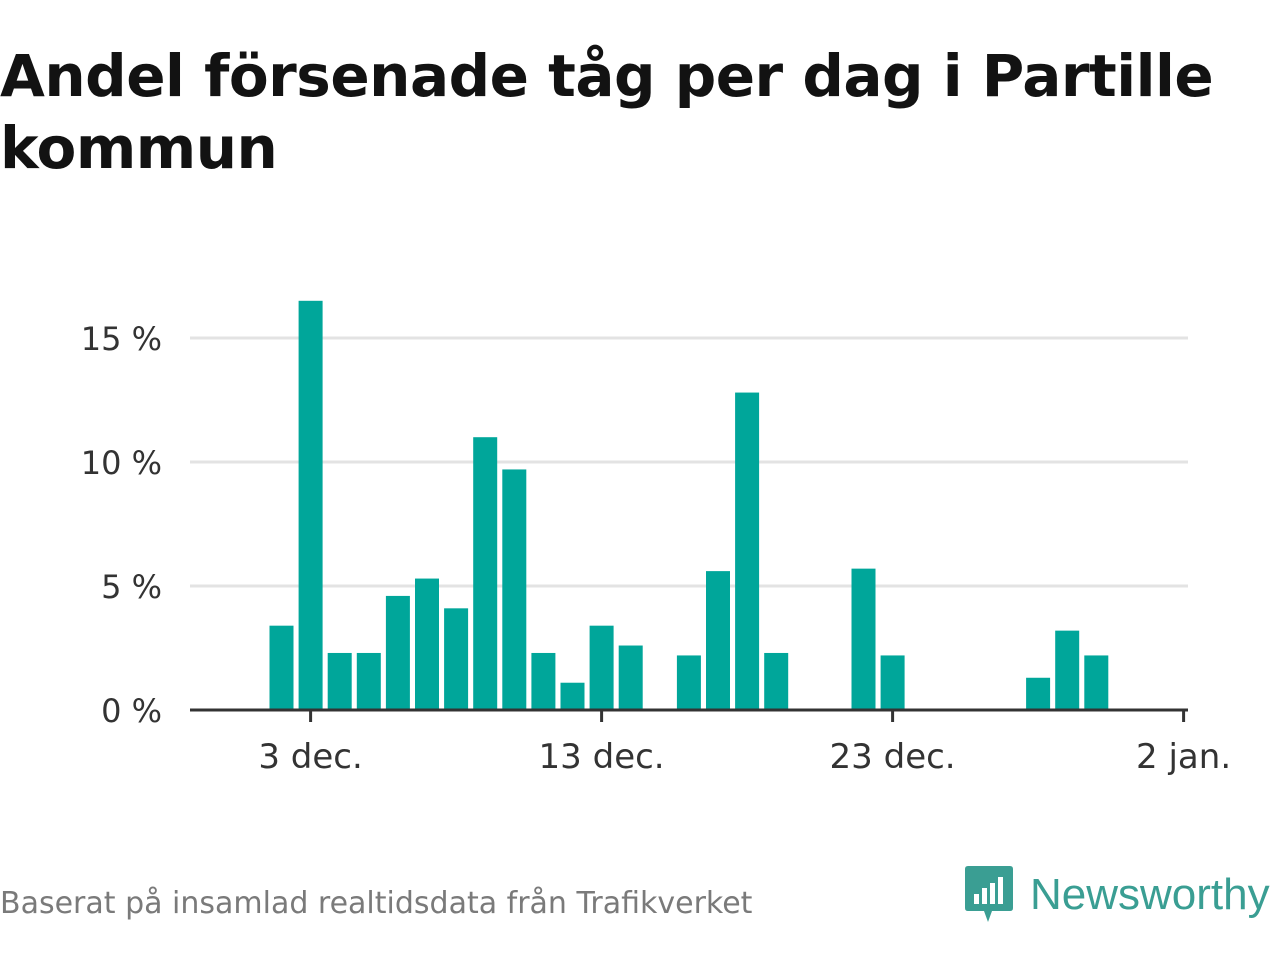 The width and height of the screenshot is (1280, 960). I want to click on y-tick-label: 10 %, so click(121, 463).